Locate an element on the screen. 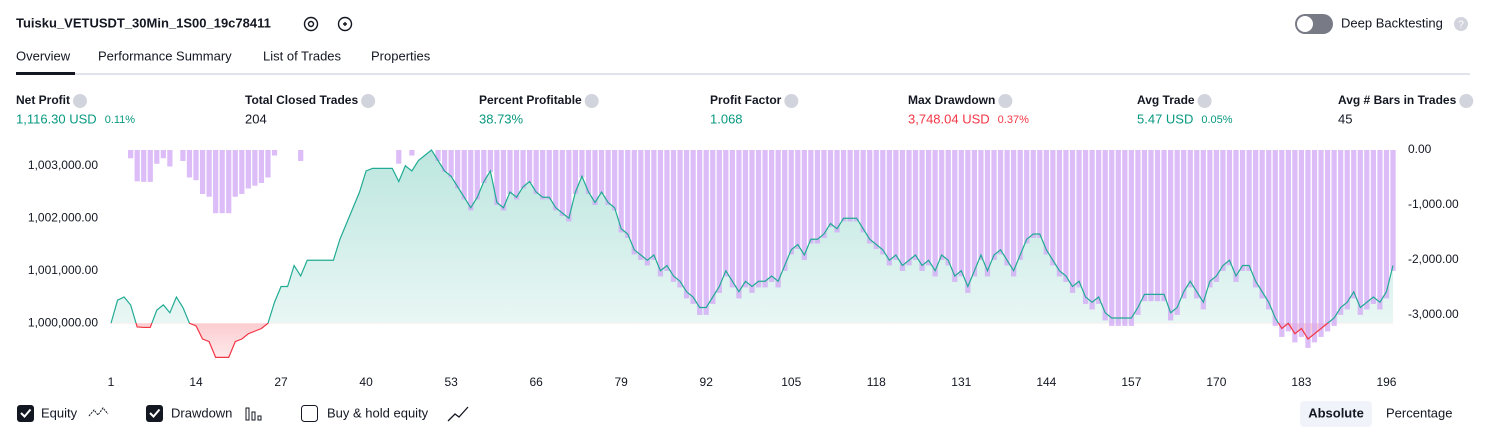 This screenshot has width=1486, height=438. legend-buy-hold is located at coordinates (385, 413).